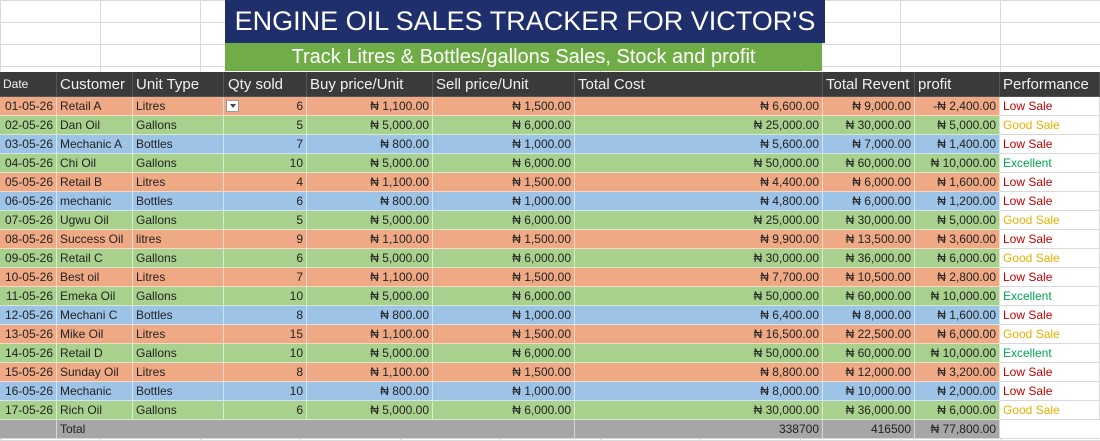 The image size is (1100, 441). I want to click on table-cell: Dan Oil, so click(95, 125).